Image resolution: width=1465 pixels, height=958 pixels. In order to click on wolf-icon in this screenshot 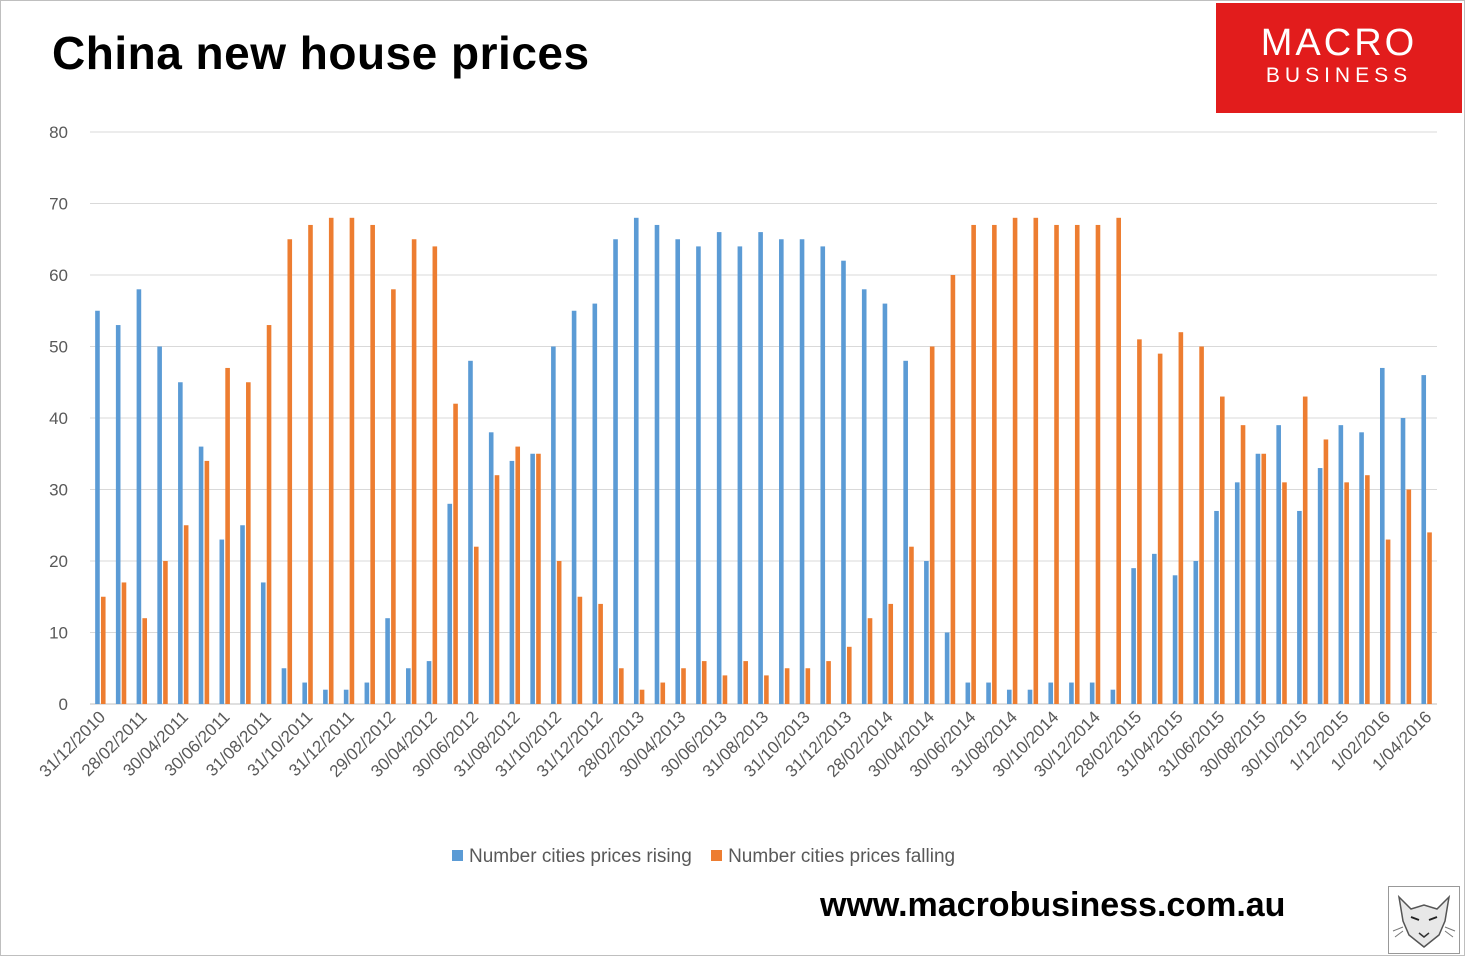, I will do `click(1424, 920)`.